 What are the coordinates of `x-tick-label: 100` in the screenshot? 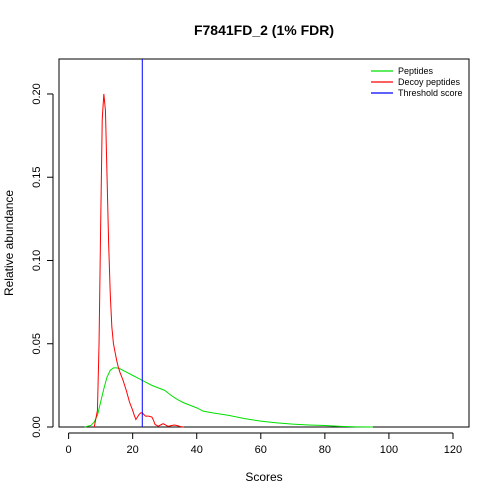 It's located at (389, 450).